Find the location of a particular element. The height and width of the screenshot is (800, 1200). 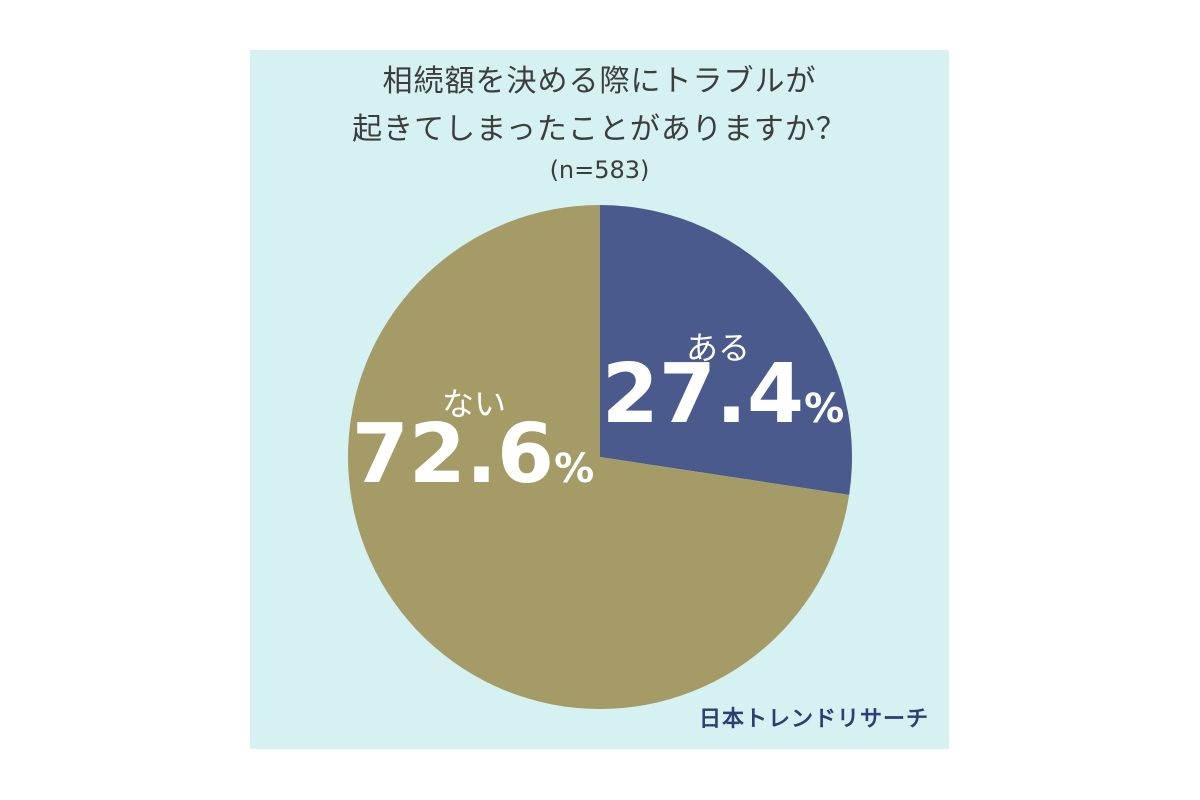

chart-title-line-1: 相続額を決める際にトラブルが is located at coordinates (599, 81).